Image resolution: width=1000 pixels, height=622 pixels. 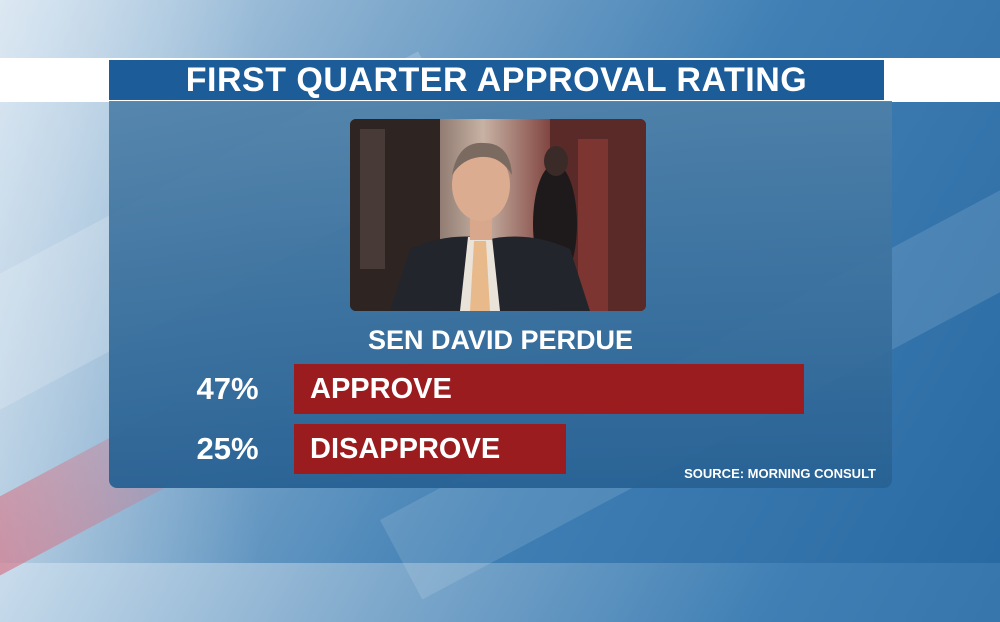 I want to click on bar-value-label: 25%, so click(x=227, y=448).